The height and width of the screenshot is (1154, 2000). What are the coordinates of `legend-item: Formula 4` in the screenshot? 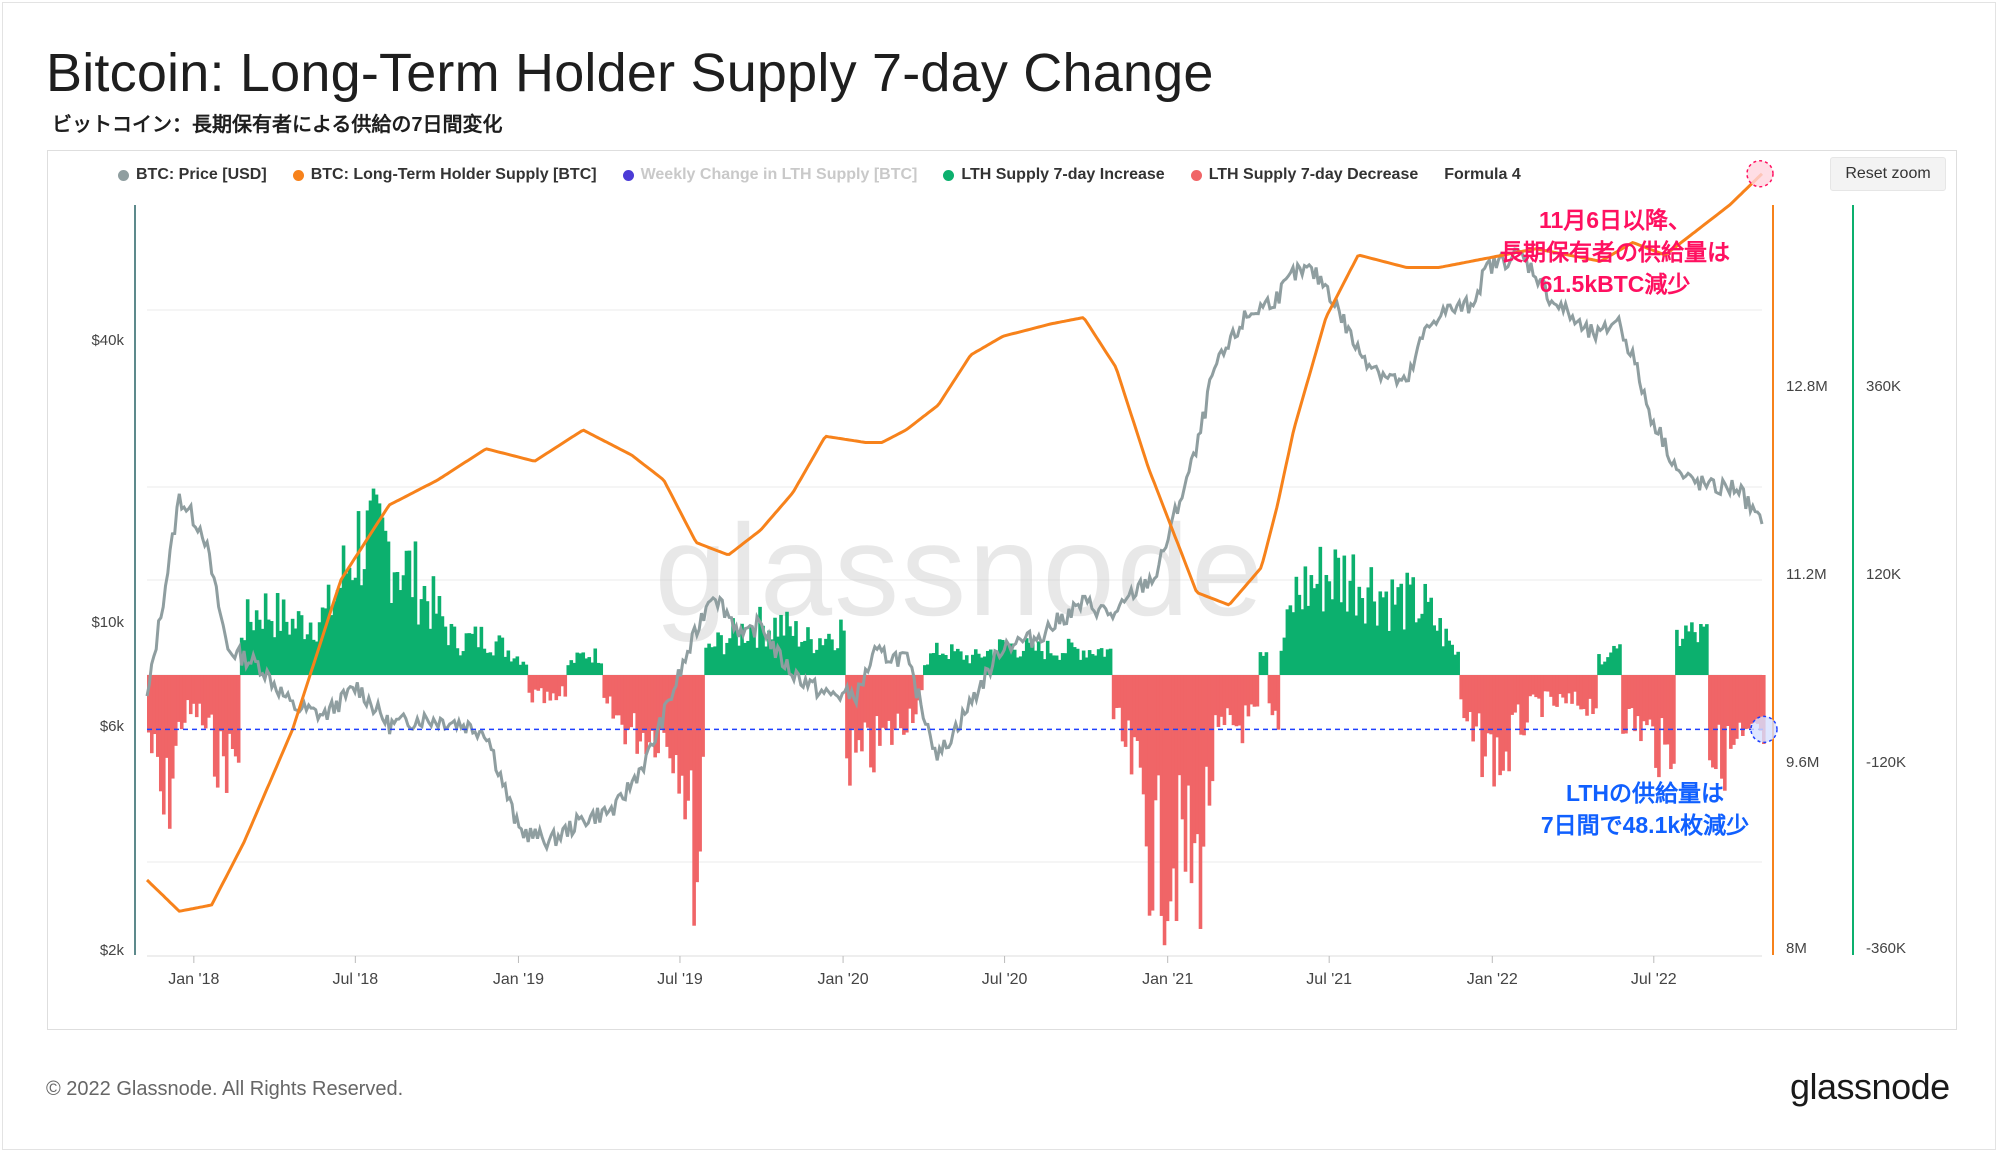 It's located at (1482, 175).